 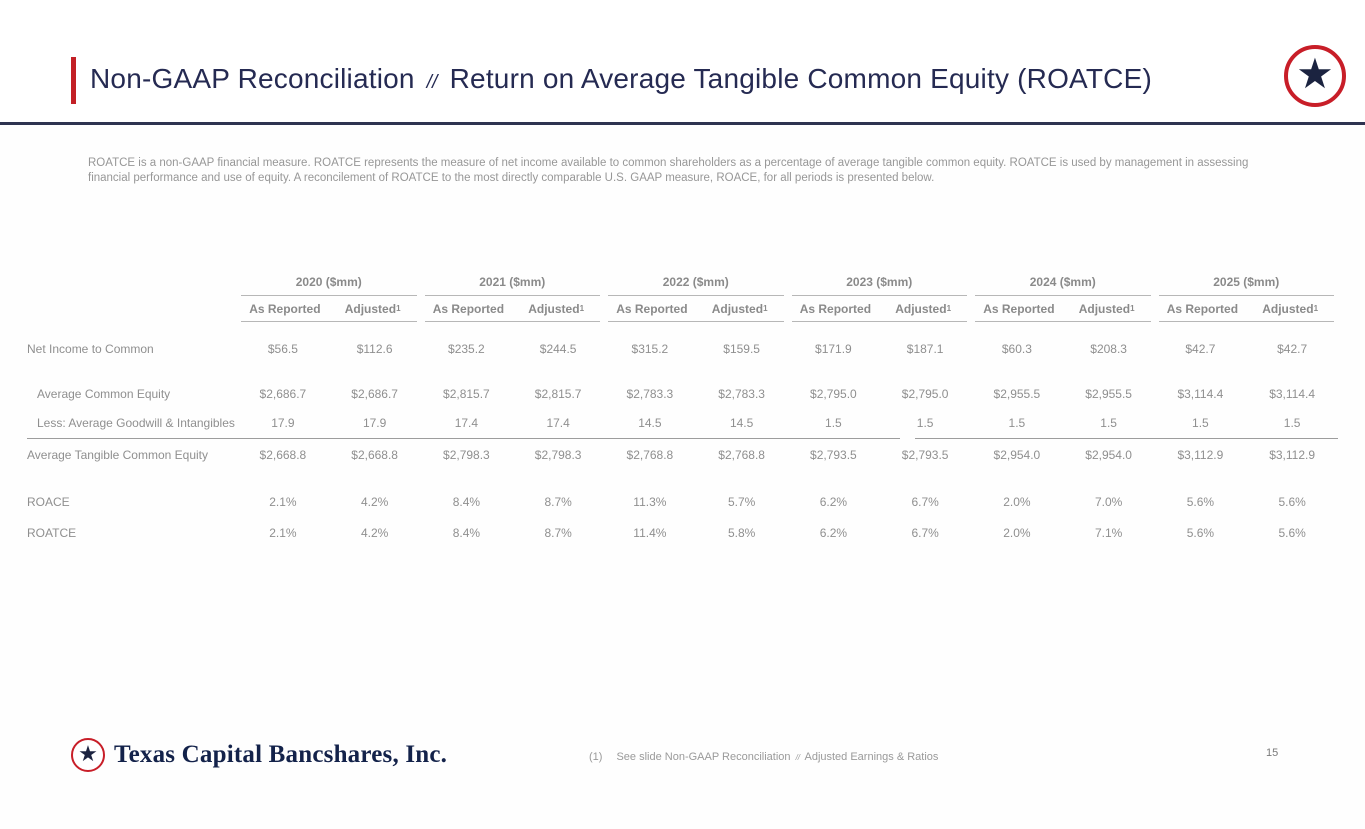 What do you see at coordinates (696, 309) in the screenshot?
I see `subheader-group-2022: As Reported Adjusted 1` at bounding box center [696, 309].